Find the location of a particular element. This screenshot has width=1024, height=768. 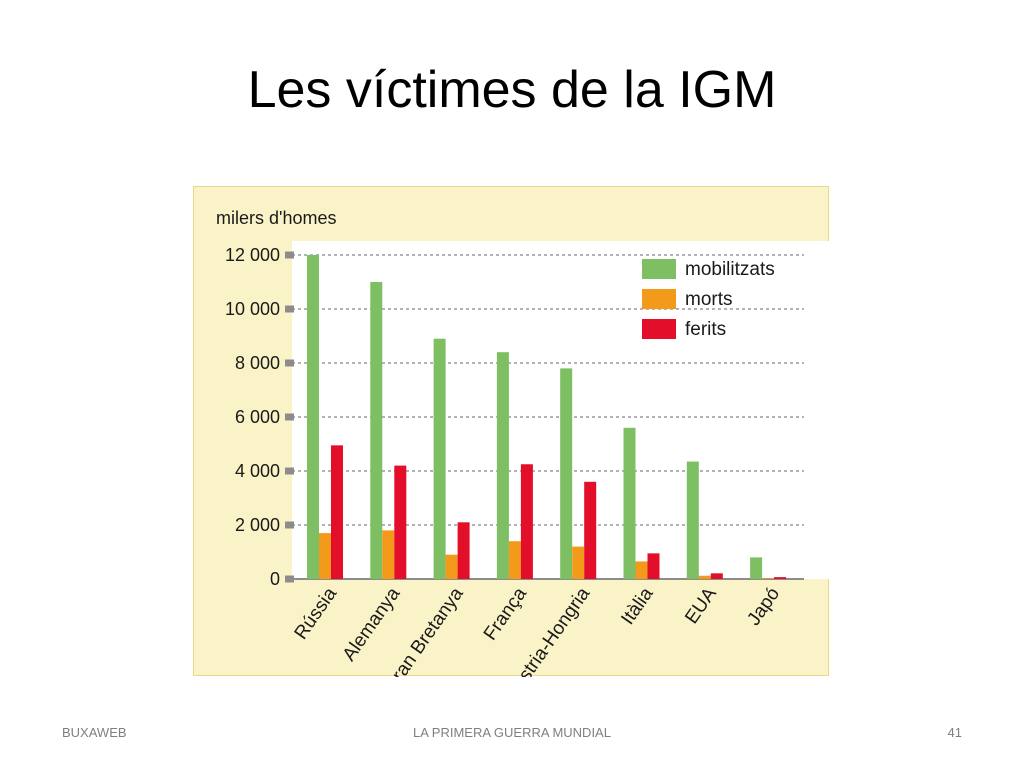

legend-swatch-ferits is located at coordinates (659, 329).